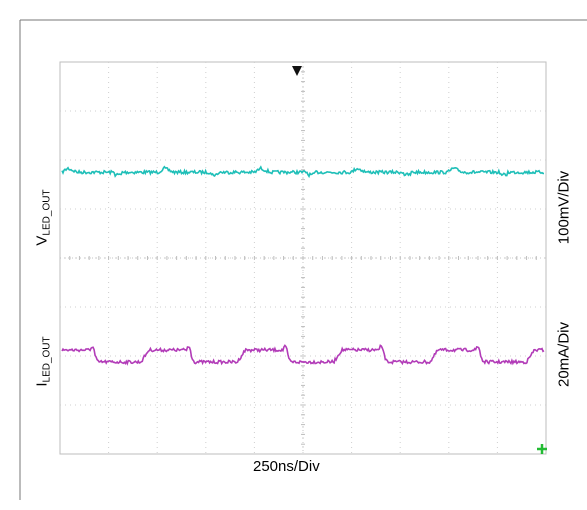 The height and width of the screenshot is (510, 587). I want to click on series-label-iled-main: I, so click(42, 384).